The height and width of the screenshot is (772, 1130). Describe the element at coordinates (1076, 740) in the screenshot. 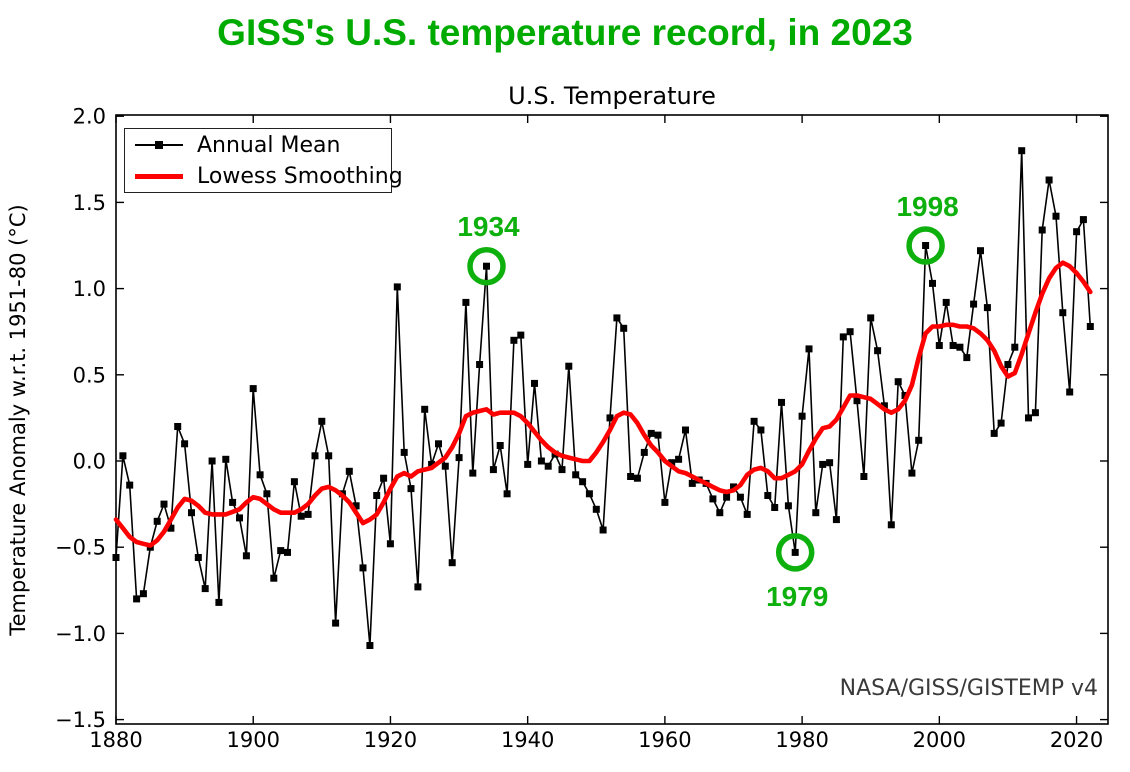

I see `x-tick-label: 2020` at that location.